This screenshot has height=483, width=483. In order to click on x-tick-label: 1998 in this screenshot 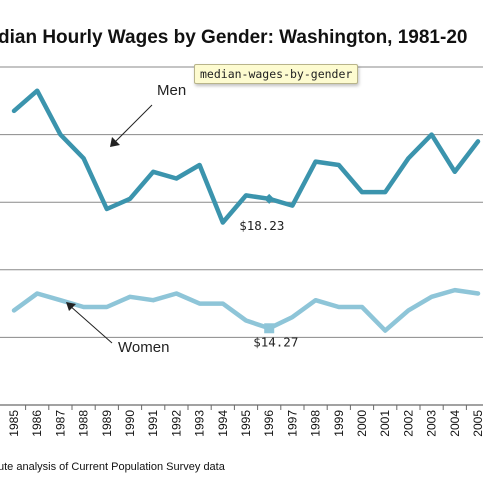, I will do `click(316, 423)`.